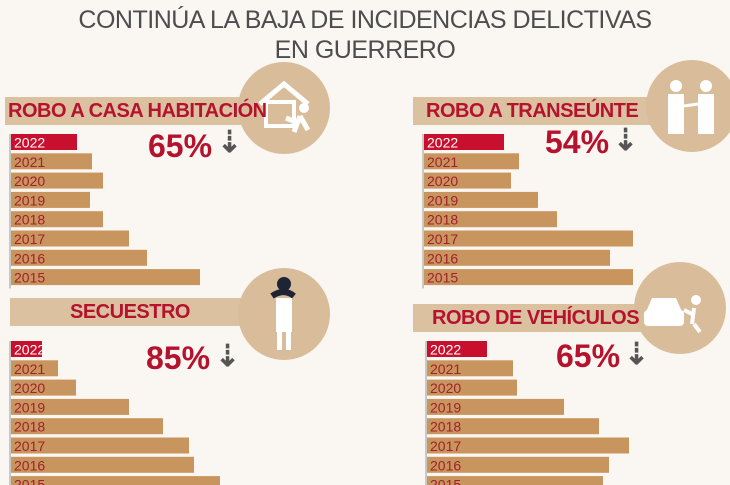 The image size is (730, 485). What do you see at coordinates (284, 314) in the screenshot?
I see `kidnapping-icon` at bounding box center [284, 314].